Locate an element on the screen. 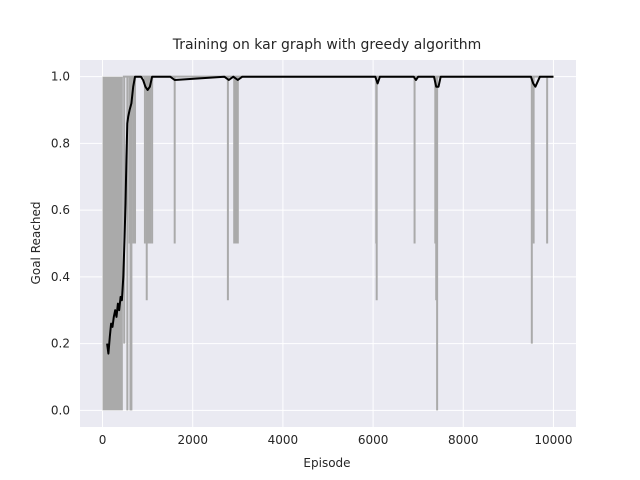 The width and height of the screenshot is (640, 480). y-tick-label: 0.8 is located at coordinates (60, 143).